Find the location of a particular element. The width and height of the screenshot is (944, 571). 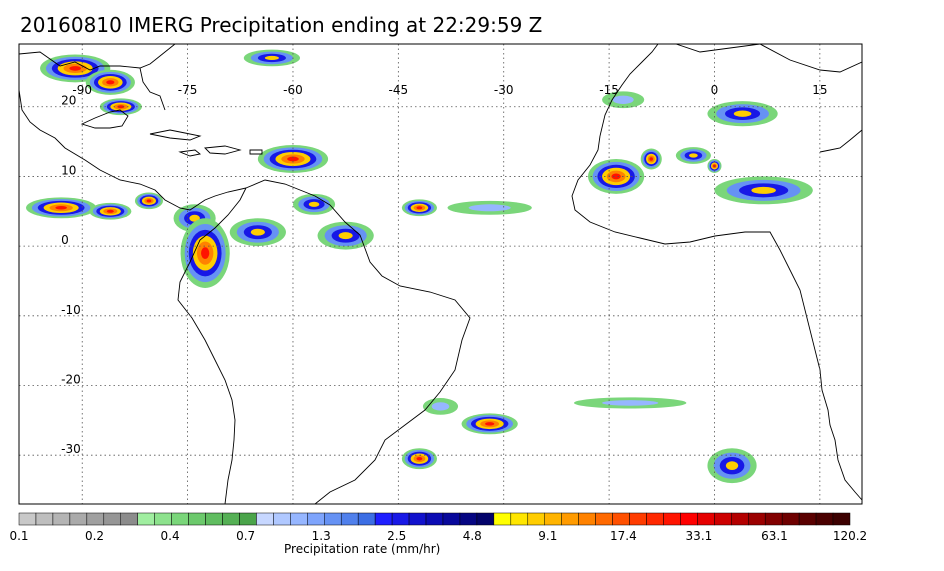

lat-tick-label: 0 is located at coordinates (65, 240).